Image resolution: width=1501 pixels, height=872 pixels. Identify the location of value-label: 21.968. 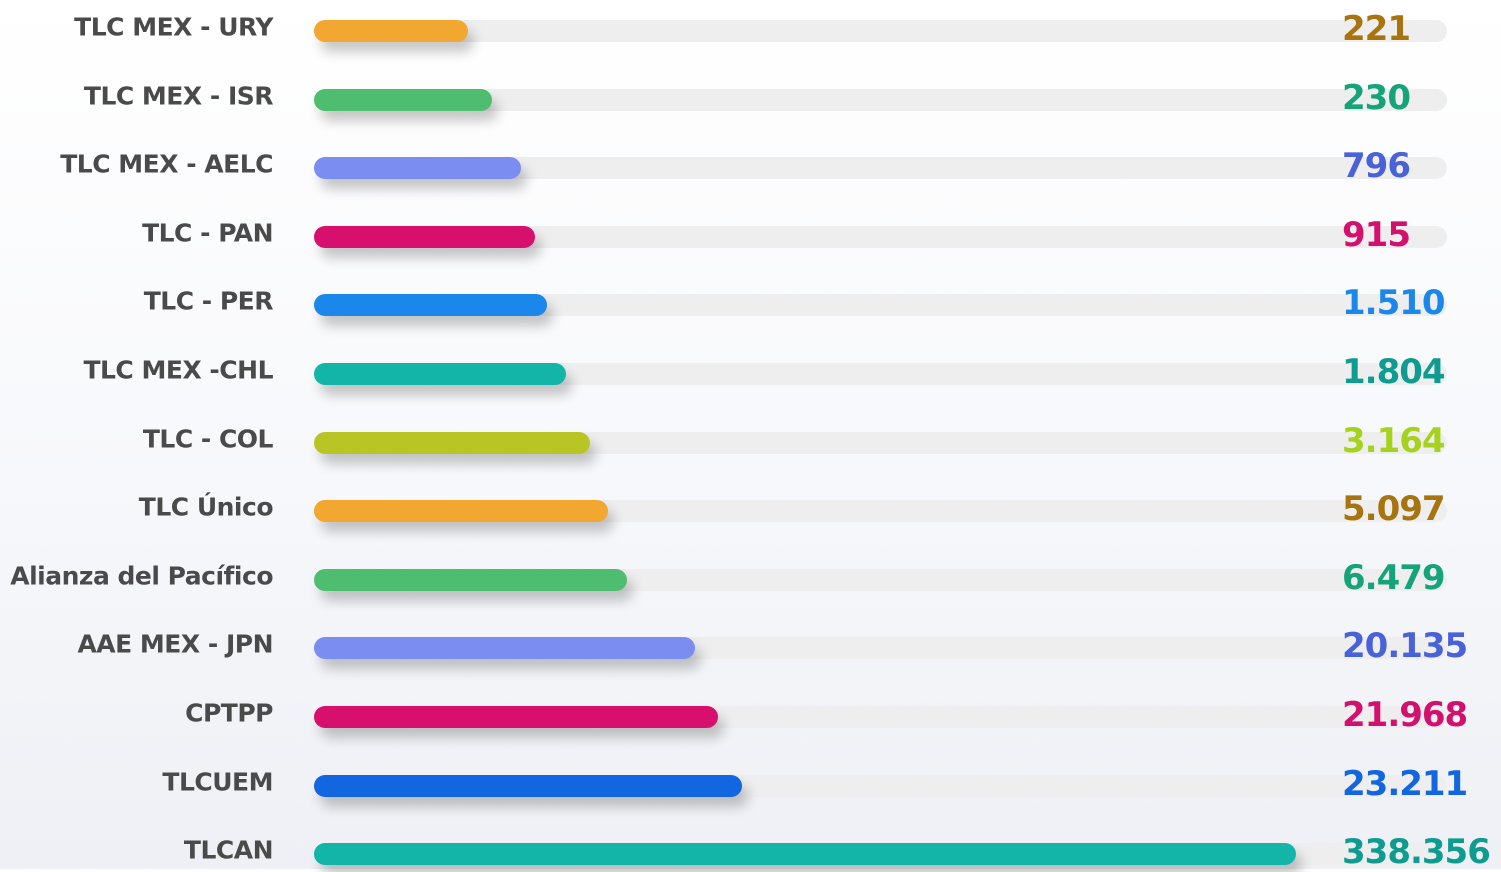
(1405, 715).